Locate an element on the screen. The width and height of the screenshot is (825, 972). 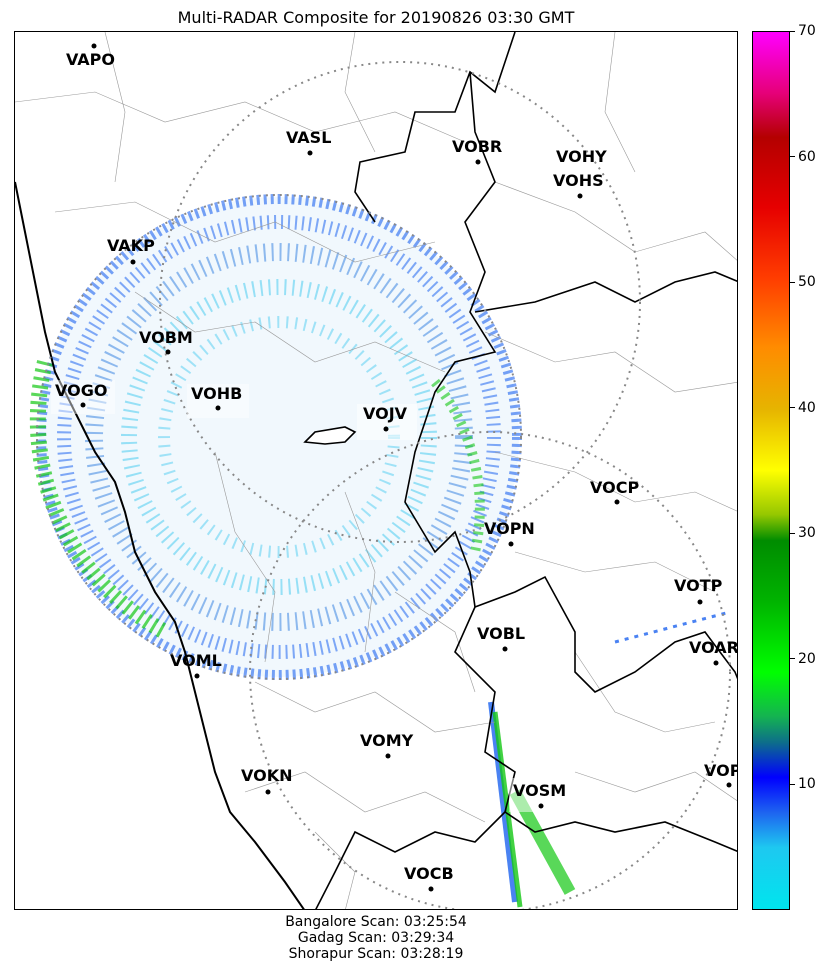
station-vopc: VOPC is located at coordinates (721, 774).